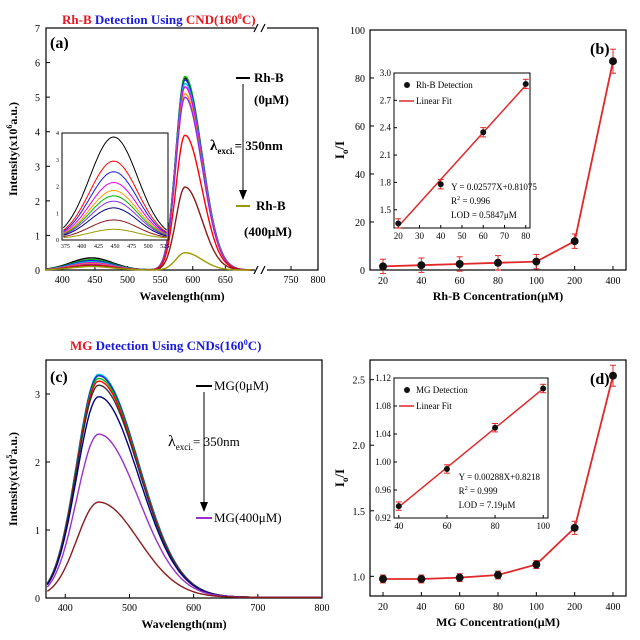  What do you see at coordinates (9, 127) in the screenshot?
I see `y-axis-label-sup: 6` at bounding box center [9, 127].